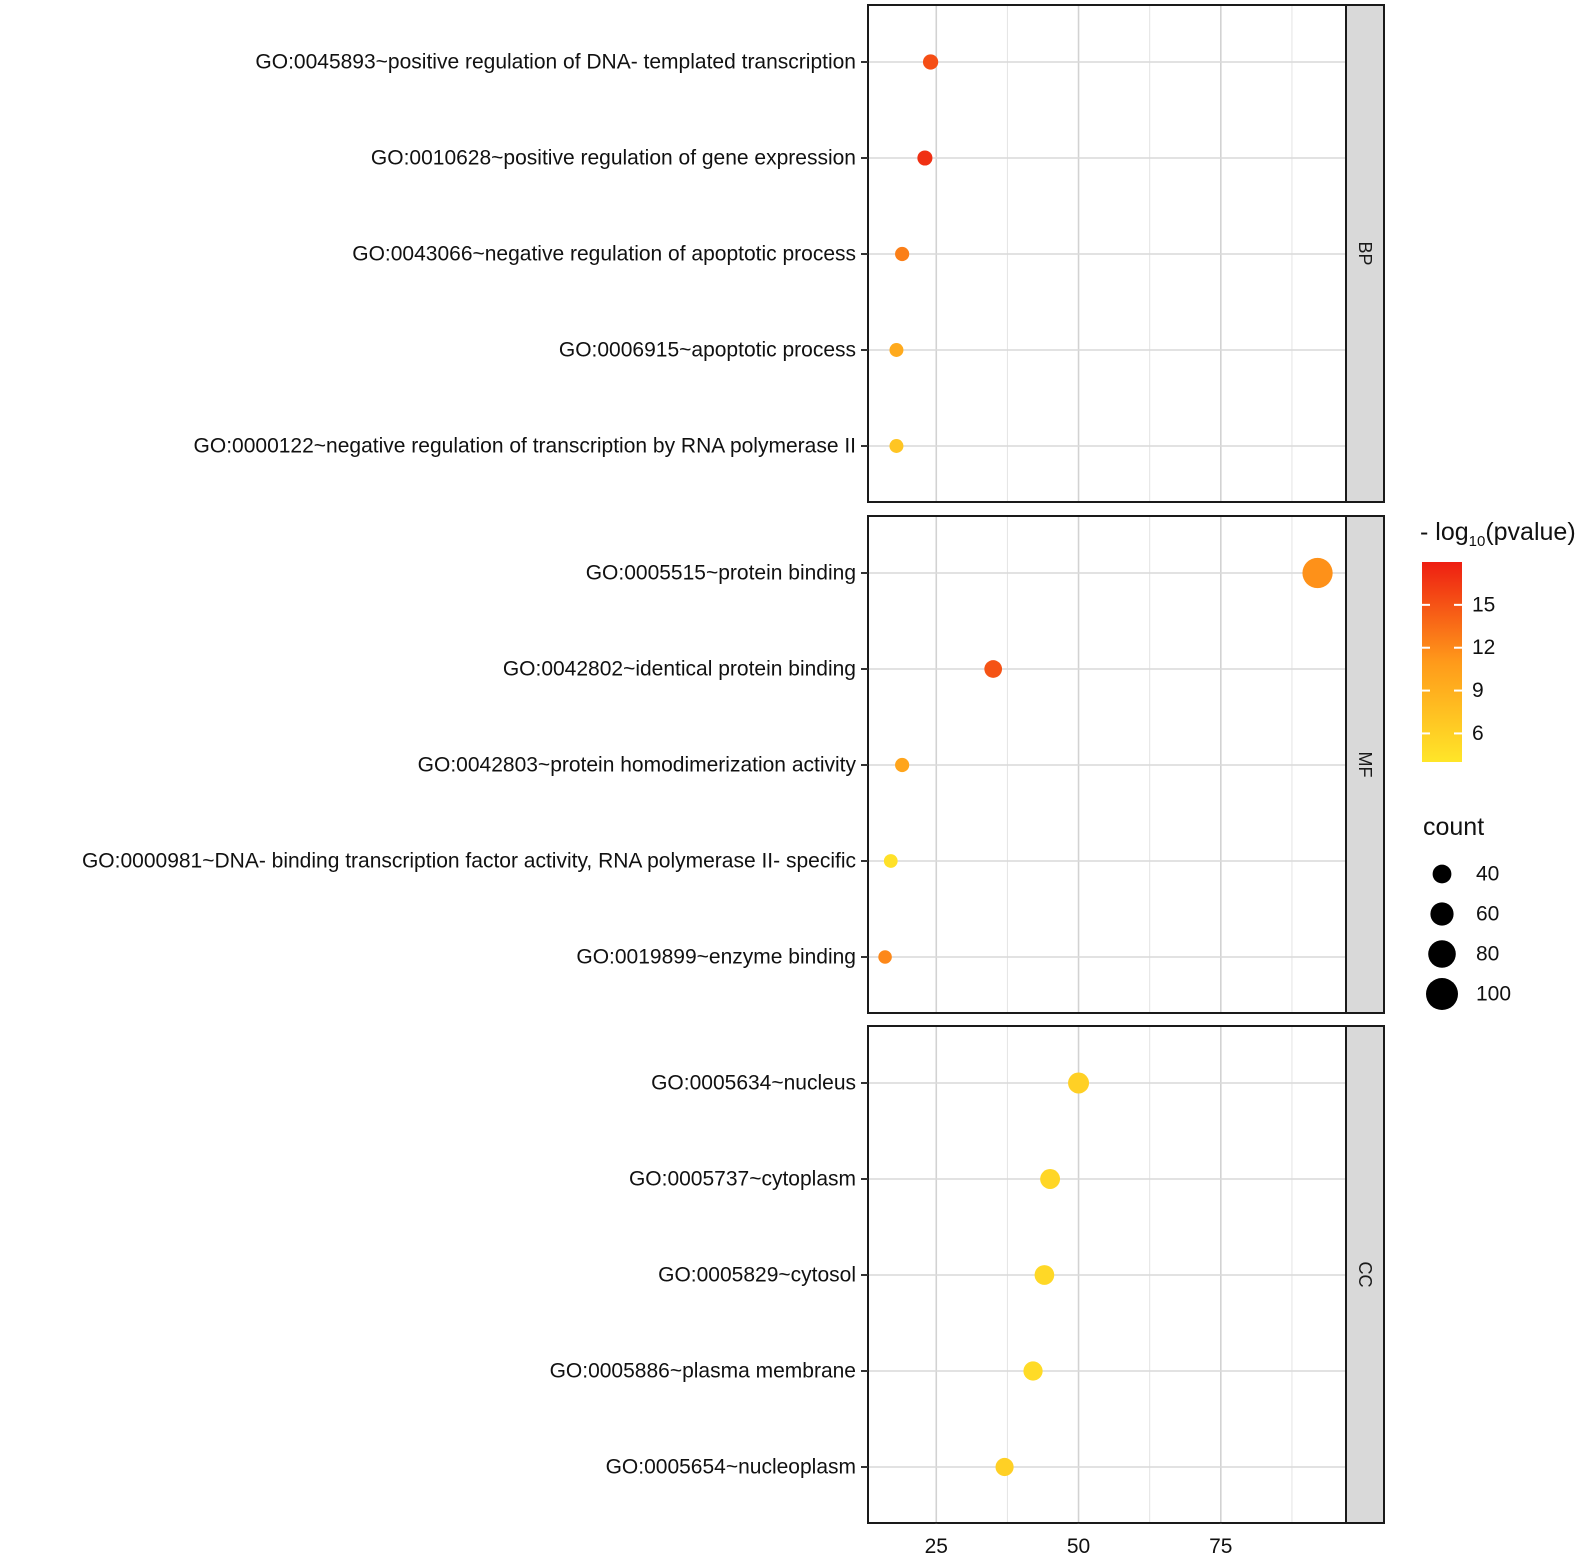 The width and height of the screenshot is (1596, 1556). What do you see at coordinates (1493, 994) in the screenshot?
I see `size-legend-label: 100` at bounding box center [1493, 994].